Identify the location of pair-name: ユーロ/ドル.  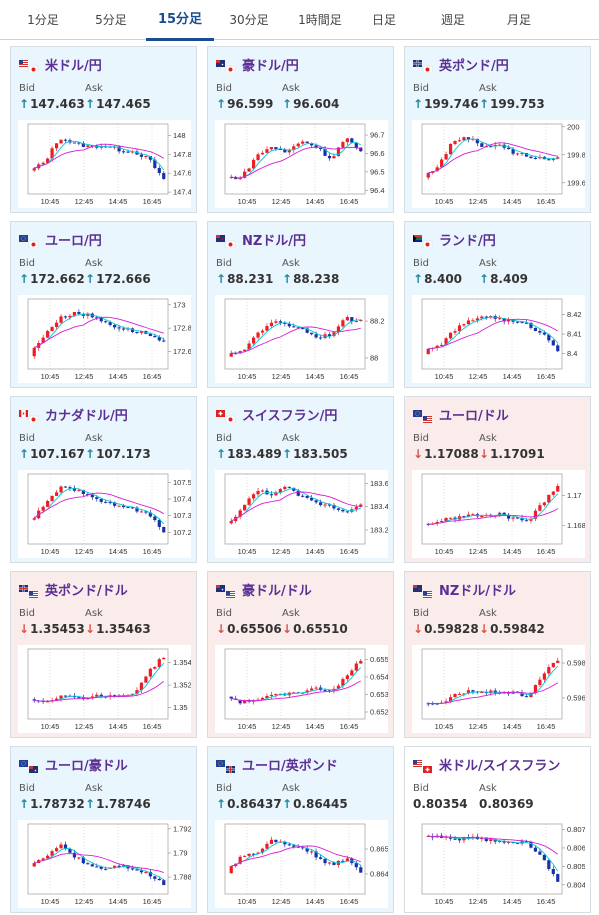
(474, 416).